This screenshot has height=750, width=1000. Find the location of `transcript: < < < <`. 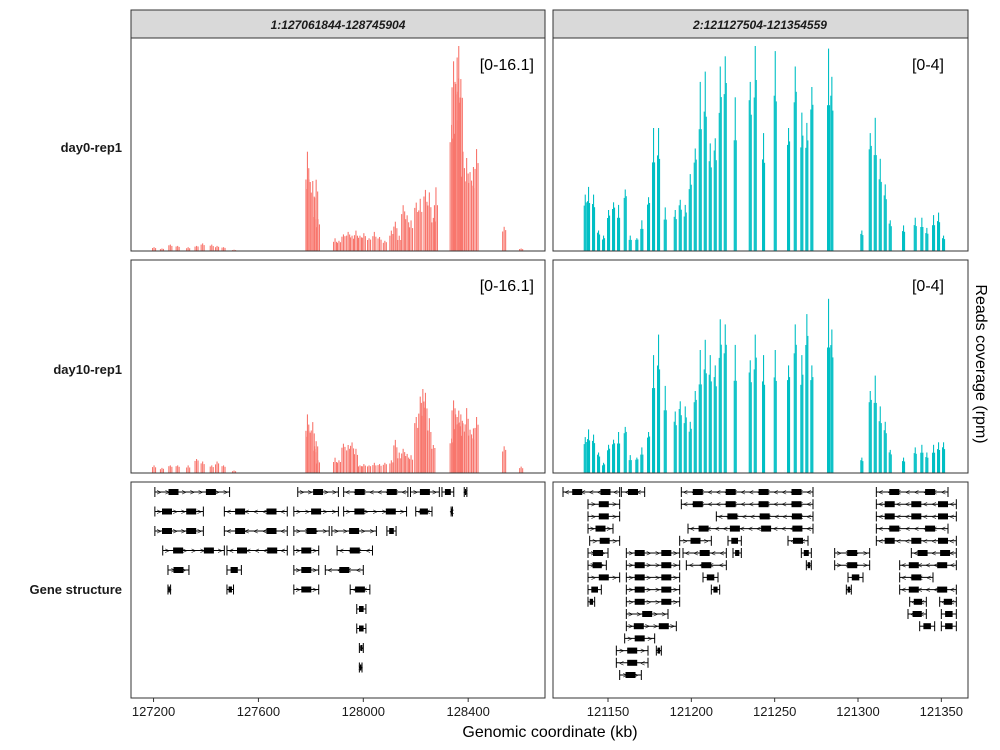

transcript: < < < < is located at coordinates (916, 577).